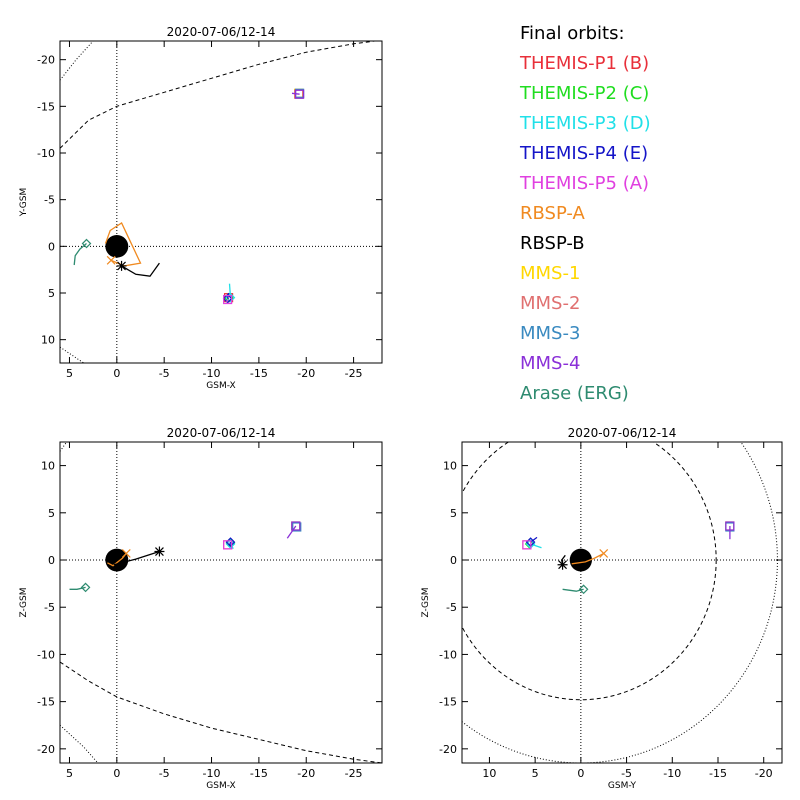  I want to click on themis-p2-c--marker, so click(230, 543).